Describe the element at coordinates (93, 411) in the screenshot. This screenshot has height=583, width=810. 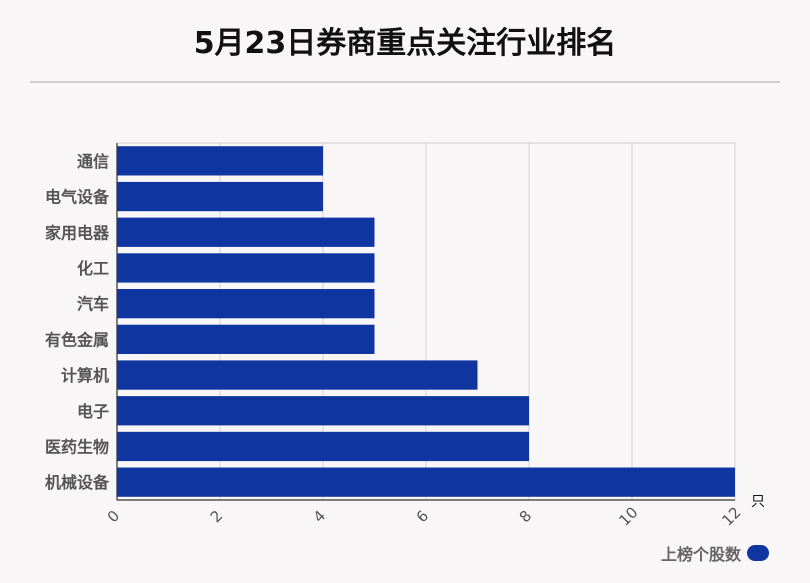
I see `y-category-label: 电子` at that location.